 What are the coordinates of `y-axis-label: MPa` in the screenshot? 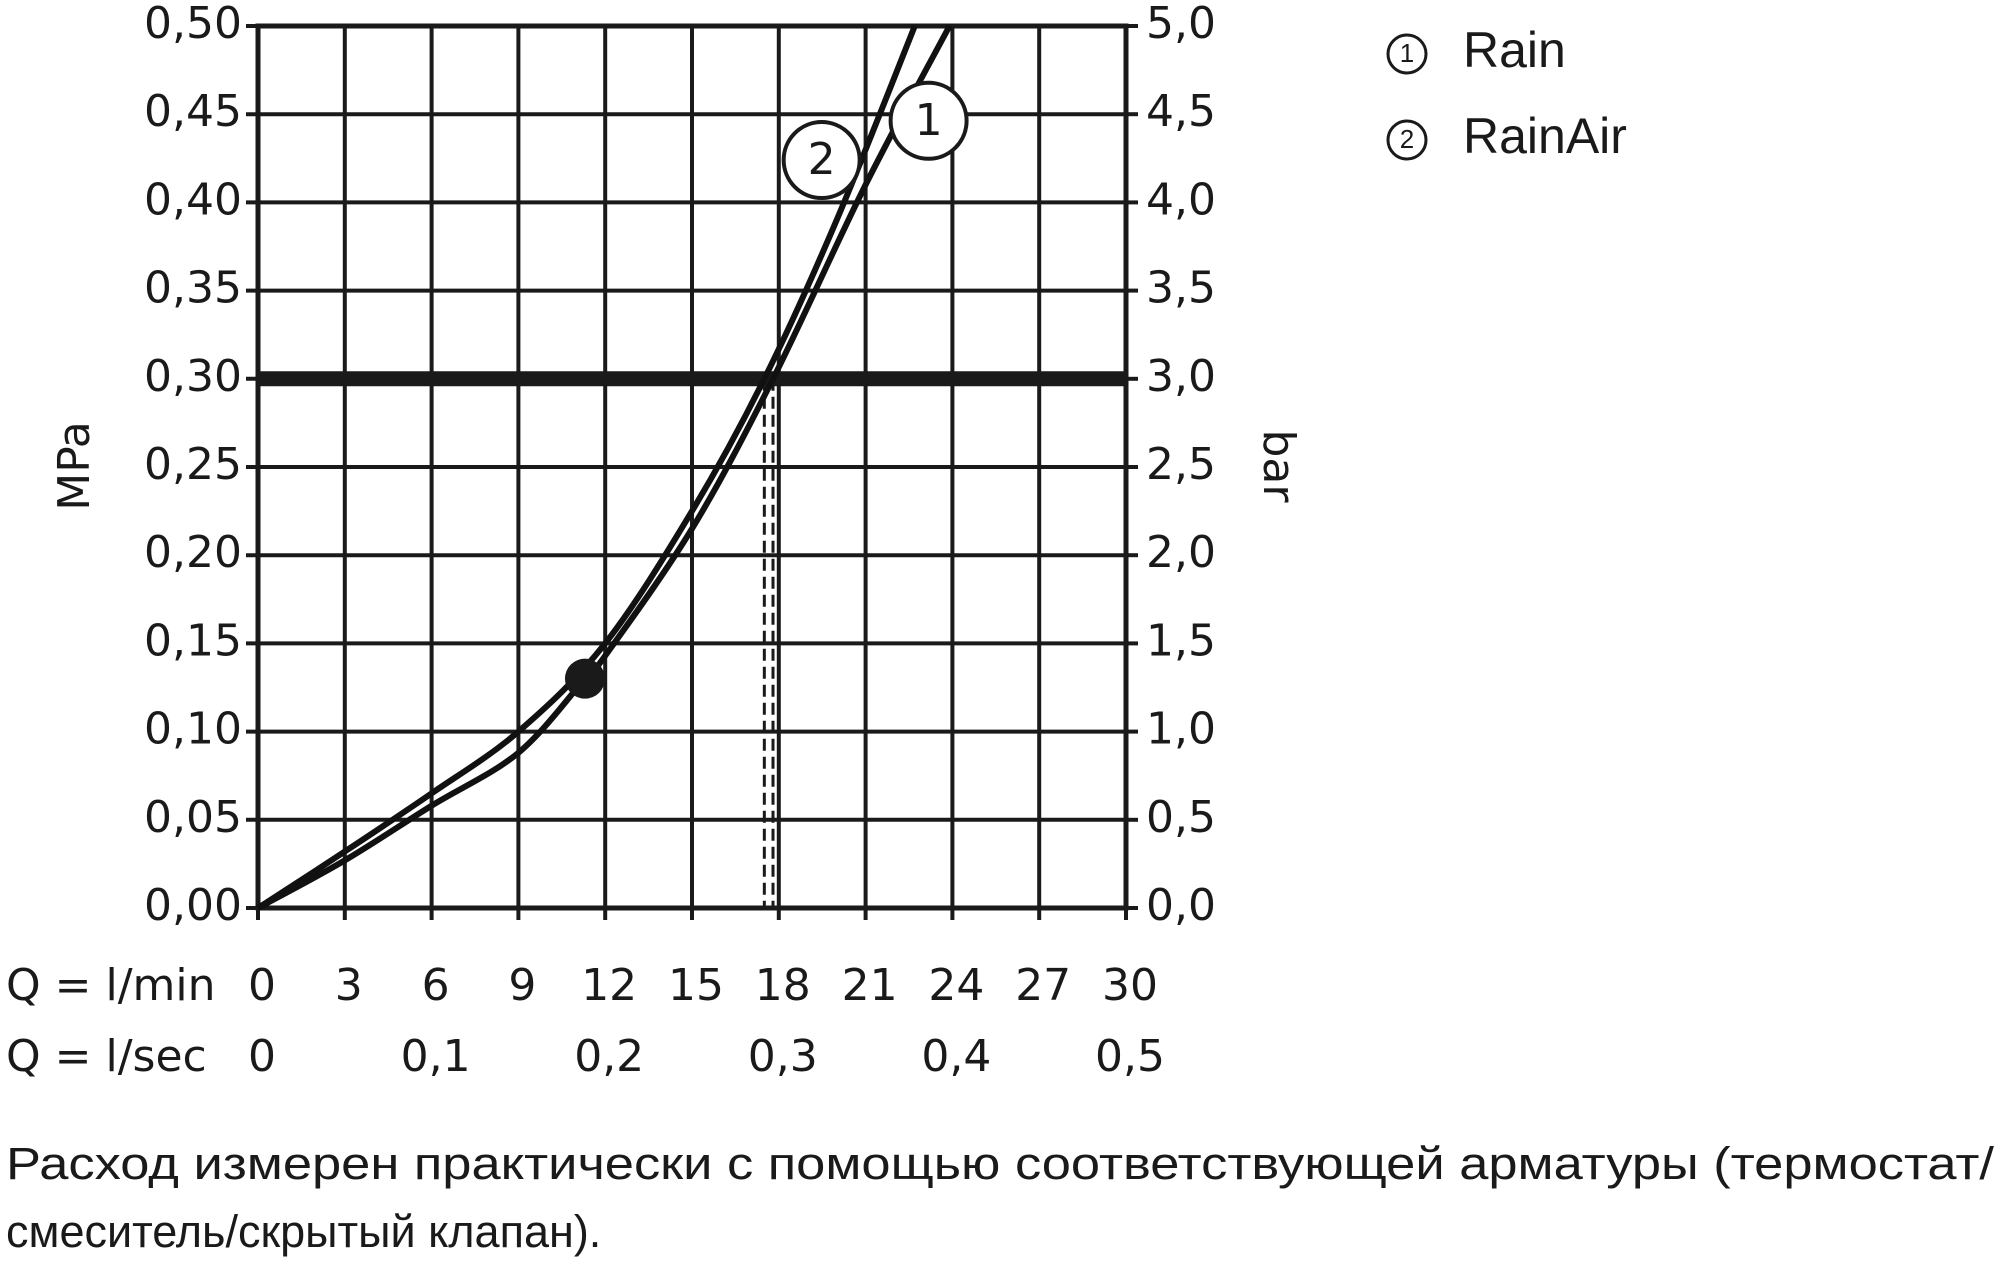 It's located at (74, 465).